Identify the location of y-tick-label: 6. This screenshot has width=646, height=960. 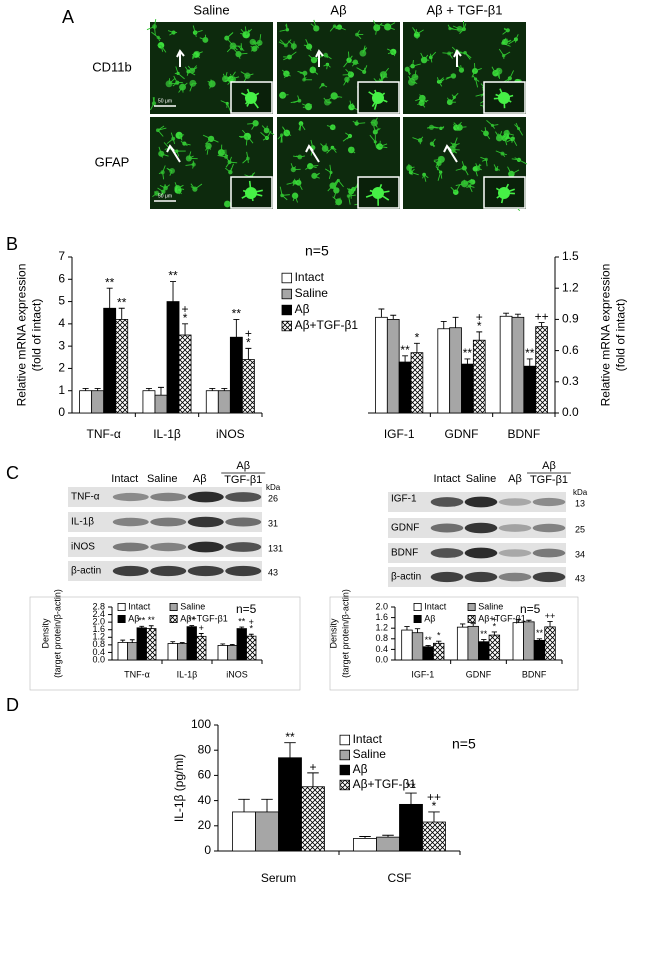
(61, 278).